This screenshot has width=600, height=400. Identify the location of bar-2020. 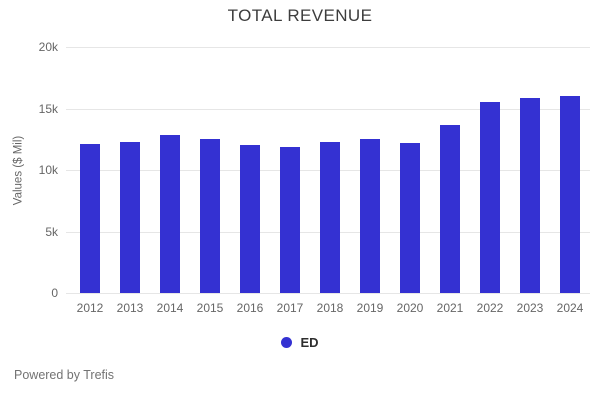
(410, 217).